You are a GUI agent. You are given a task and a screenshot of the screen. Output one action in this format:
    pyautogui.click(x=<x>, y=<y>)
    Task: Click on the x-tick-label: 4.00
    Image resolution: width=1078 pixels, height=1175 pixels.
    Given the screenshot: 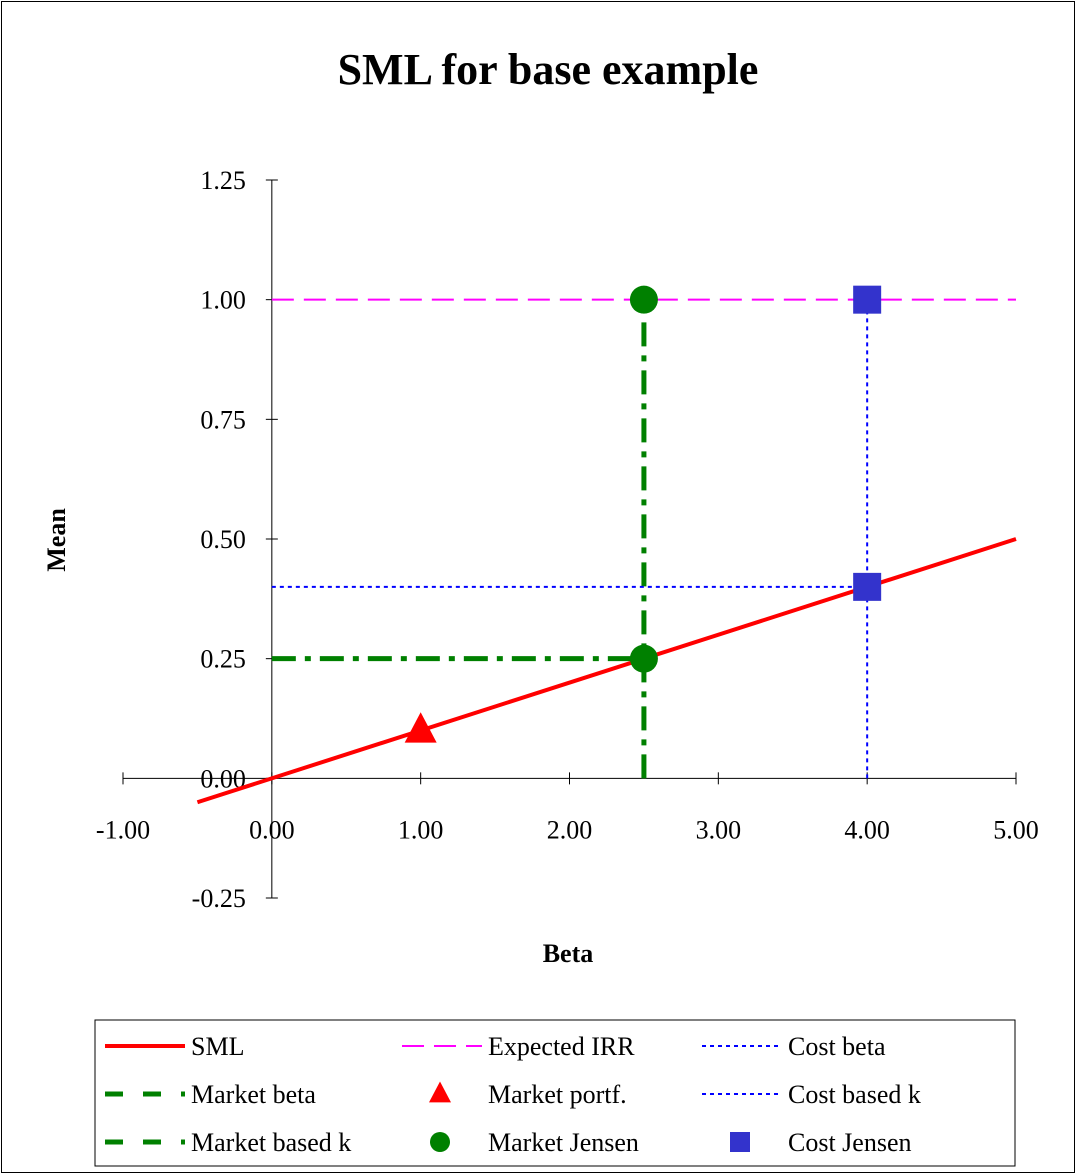 What is the action you would take?
    pyautogui.click(x=867, y=829)
    